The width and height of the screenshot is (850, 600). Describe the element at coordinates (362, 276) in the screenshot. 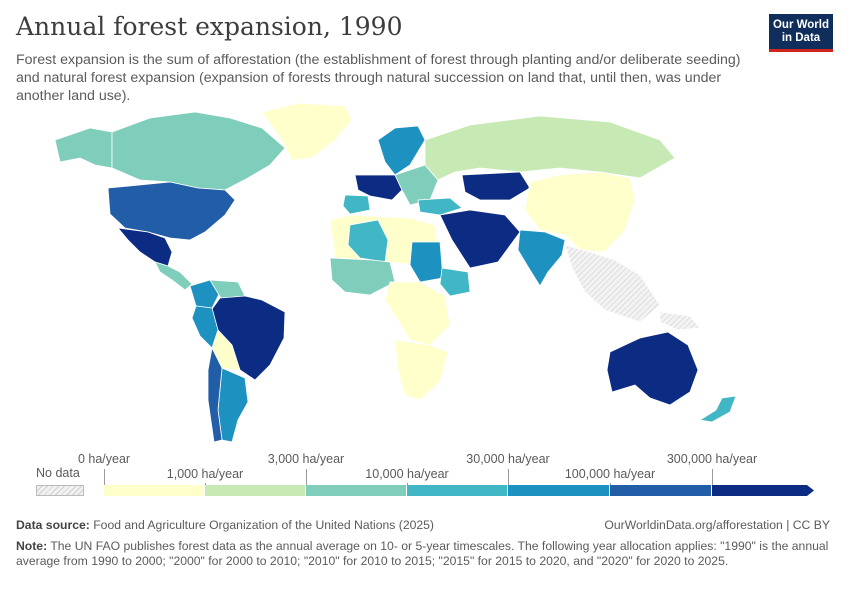

I see `map-region-west-africa` at that location.